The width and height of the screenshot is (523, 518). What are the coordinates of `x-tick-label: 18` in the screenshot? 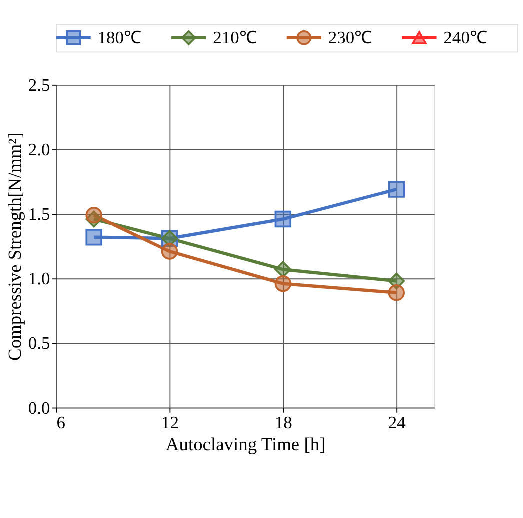 It's located at (283, 422).